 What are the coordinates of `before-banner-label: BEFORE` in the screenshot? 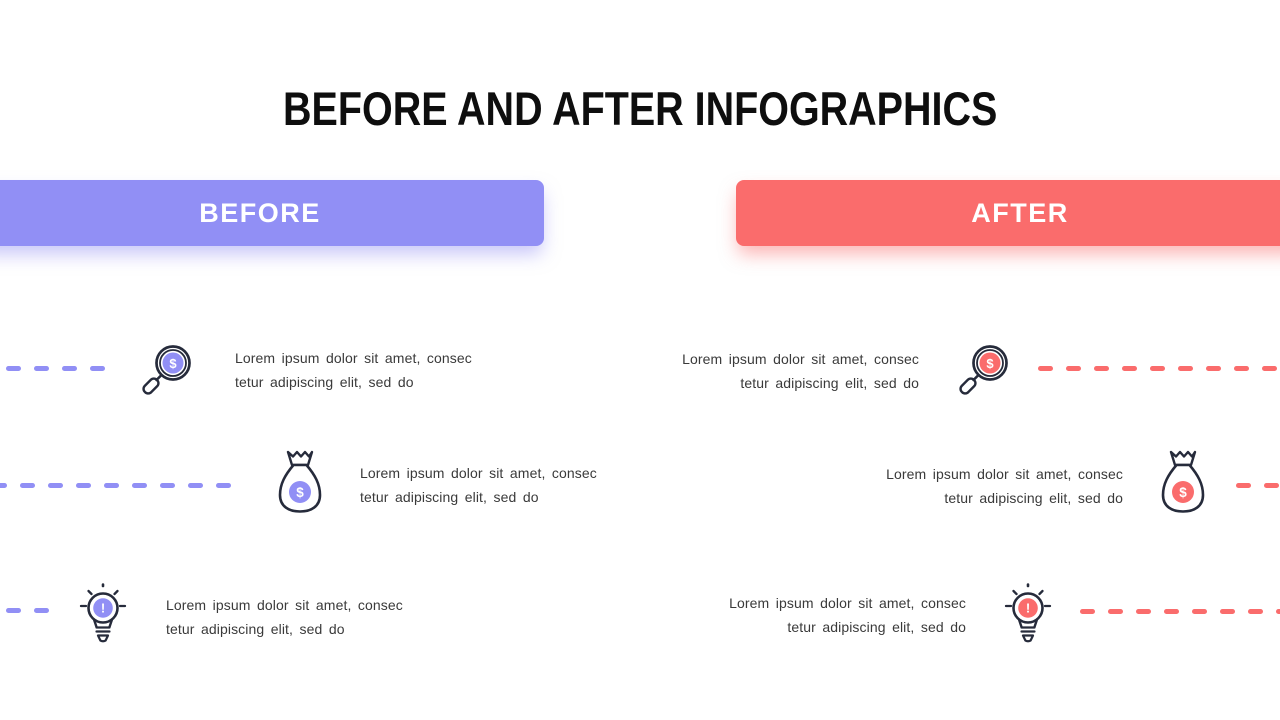 It's located at (260, 212).